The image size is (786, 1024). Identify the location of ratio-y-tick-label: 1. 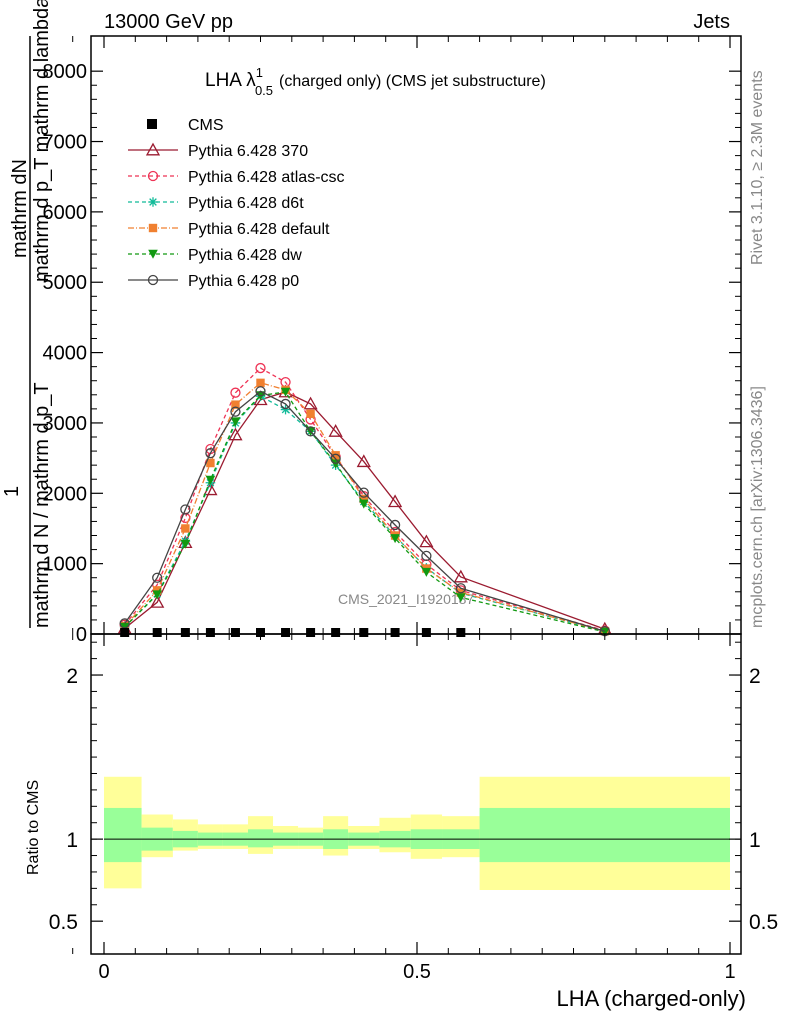
(72, 840).